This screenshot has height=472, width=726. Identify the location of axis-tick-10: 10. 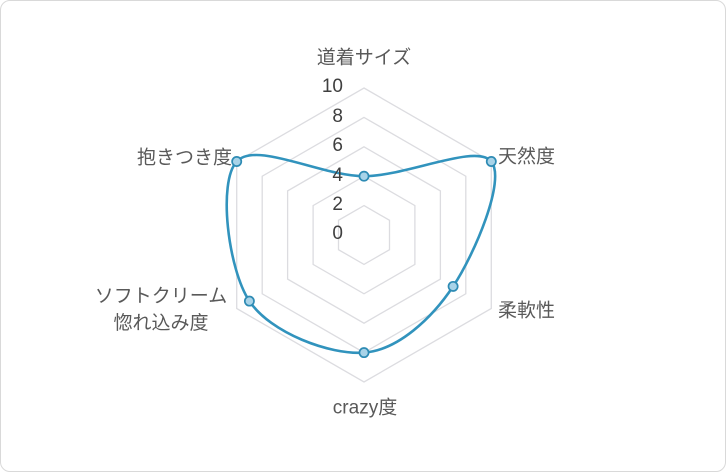
(332, 86).